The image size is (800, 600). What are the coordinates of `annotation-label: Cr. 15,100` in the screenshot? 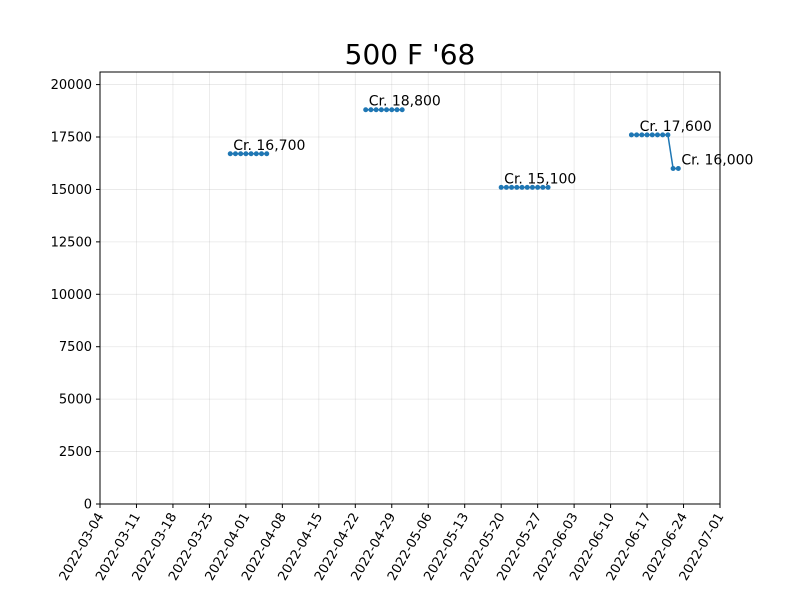 It's located at (540, 179).